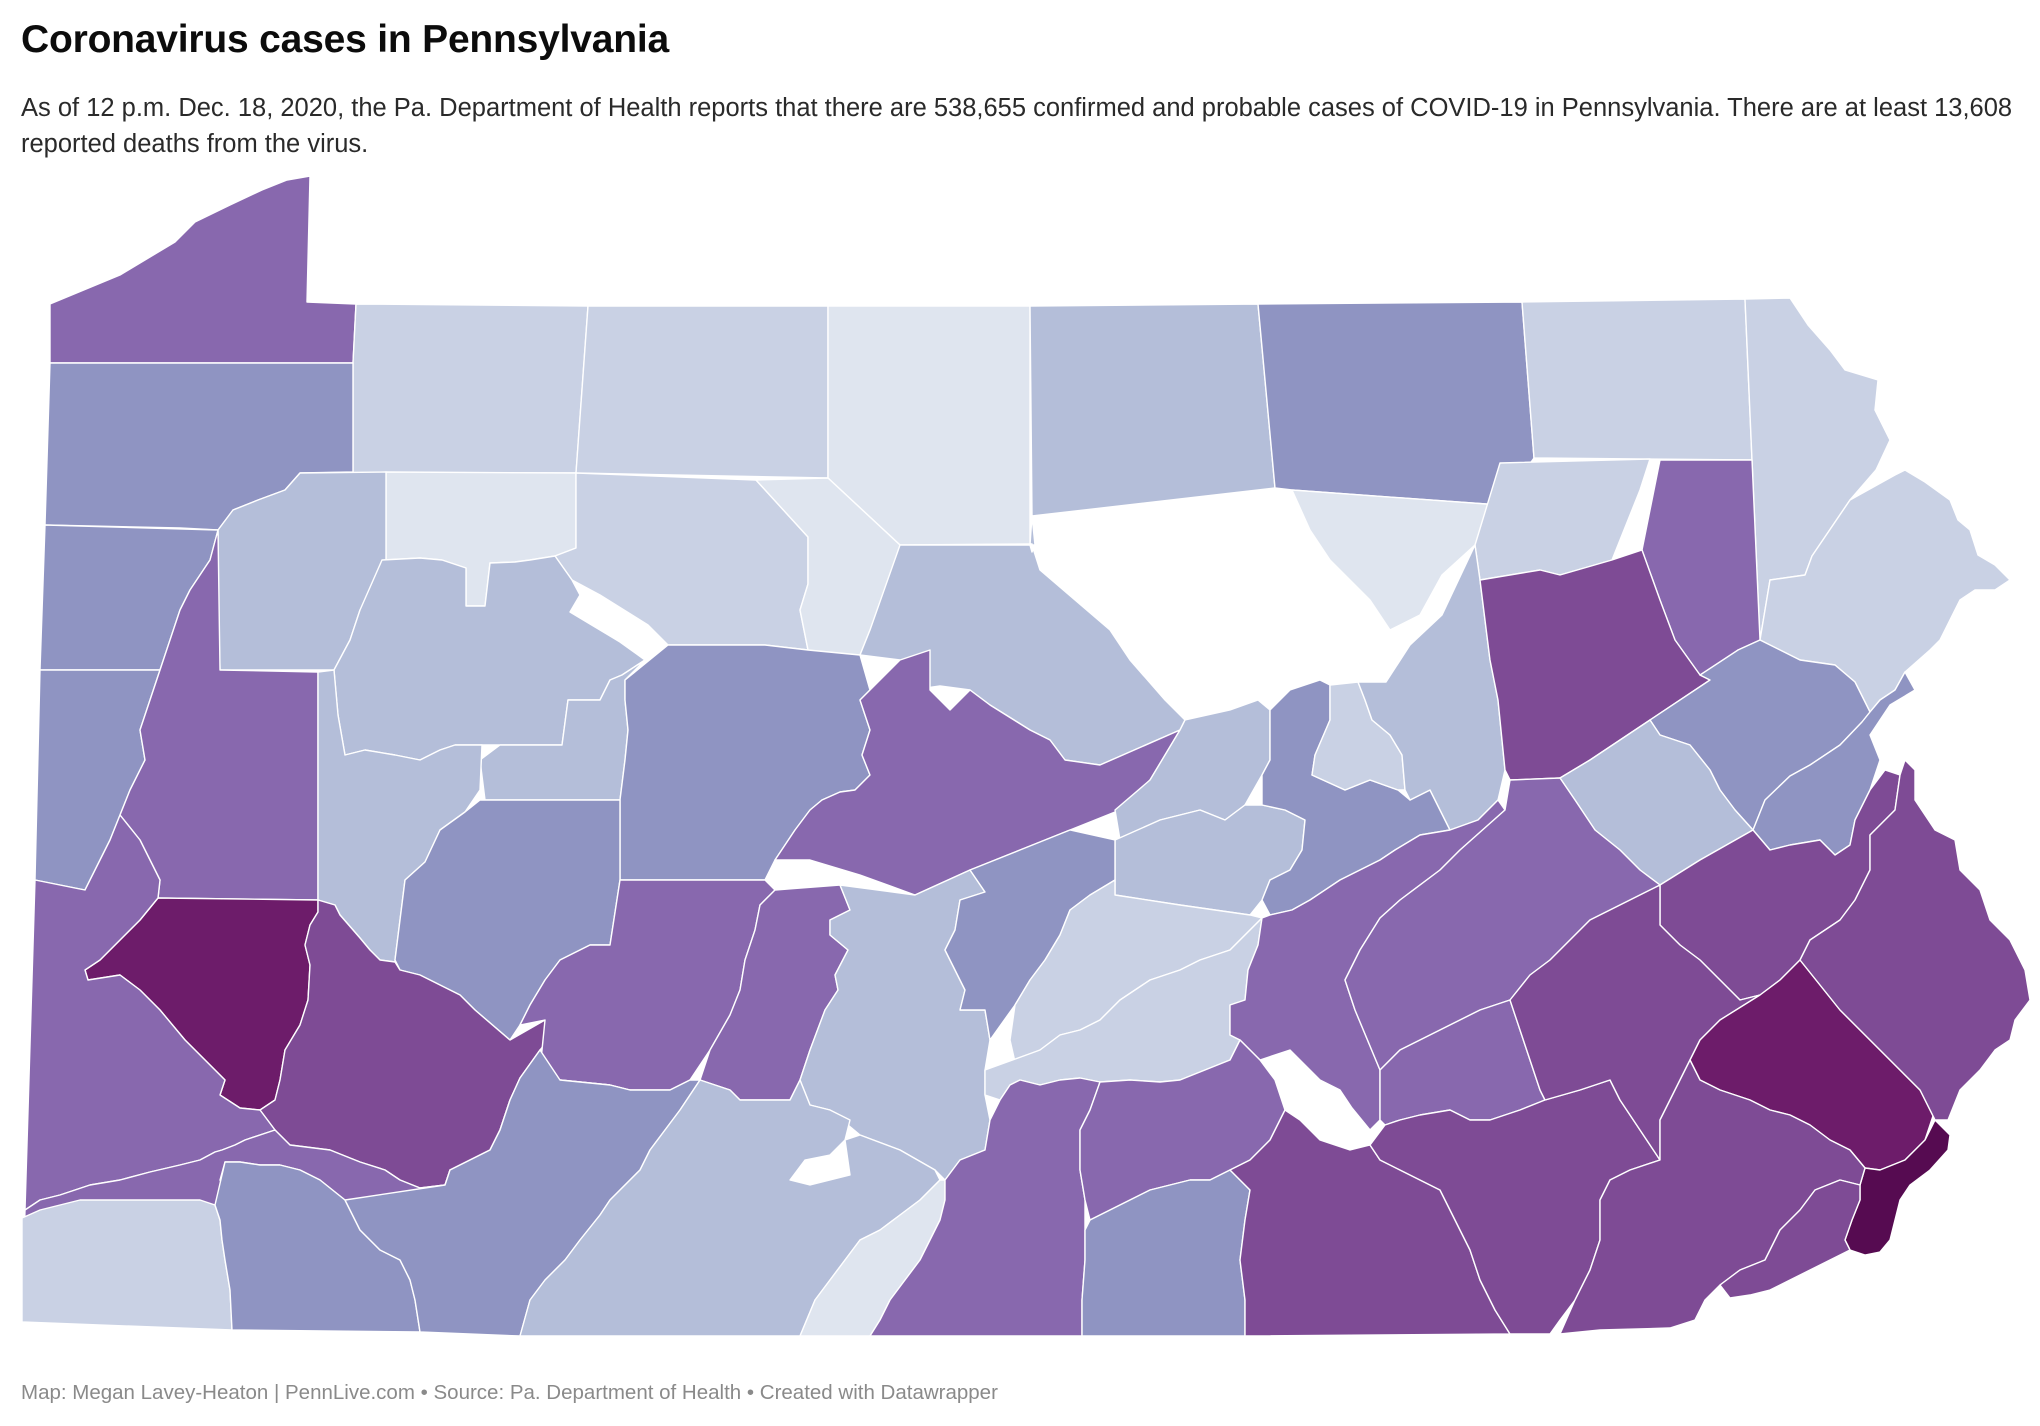 The width and height of the screenshot is (2040, 1426). Describe the element at coordinates (1915, 940) in the screenshot. I see `county-bucks` at that location.